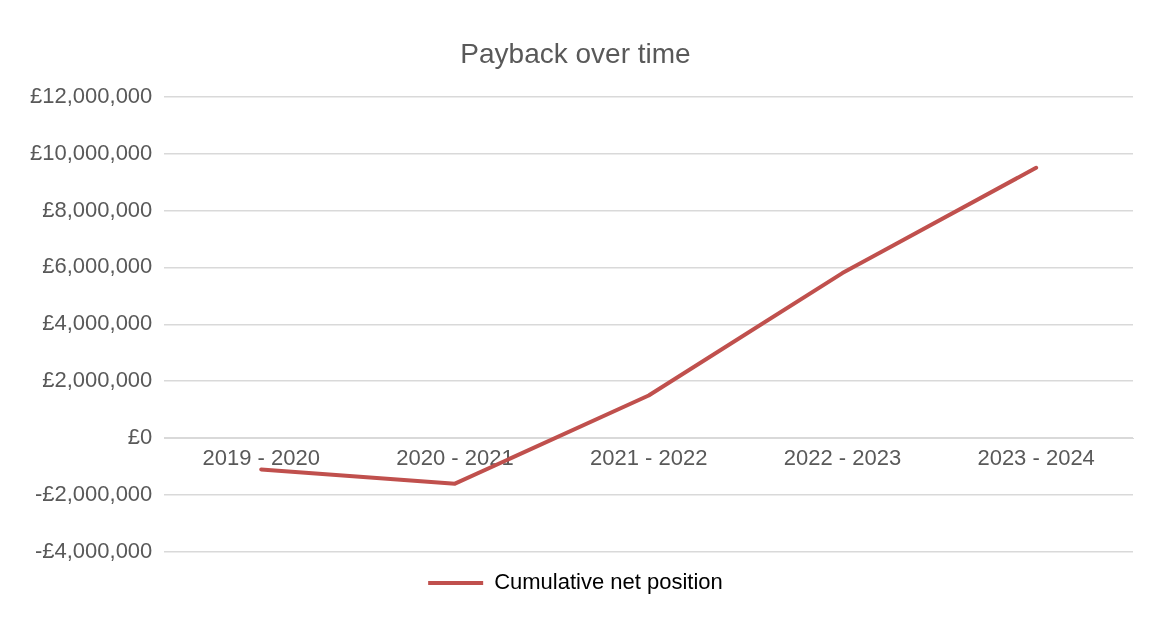 The height and width of the screenshot is (622, 1171). Describe the element at coordinates (93, 551) in the screenshot. I see `y-tick-label: -£4,000,000` at that location.